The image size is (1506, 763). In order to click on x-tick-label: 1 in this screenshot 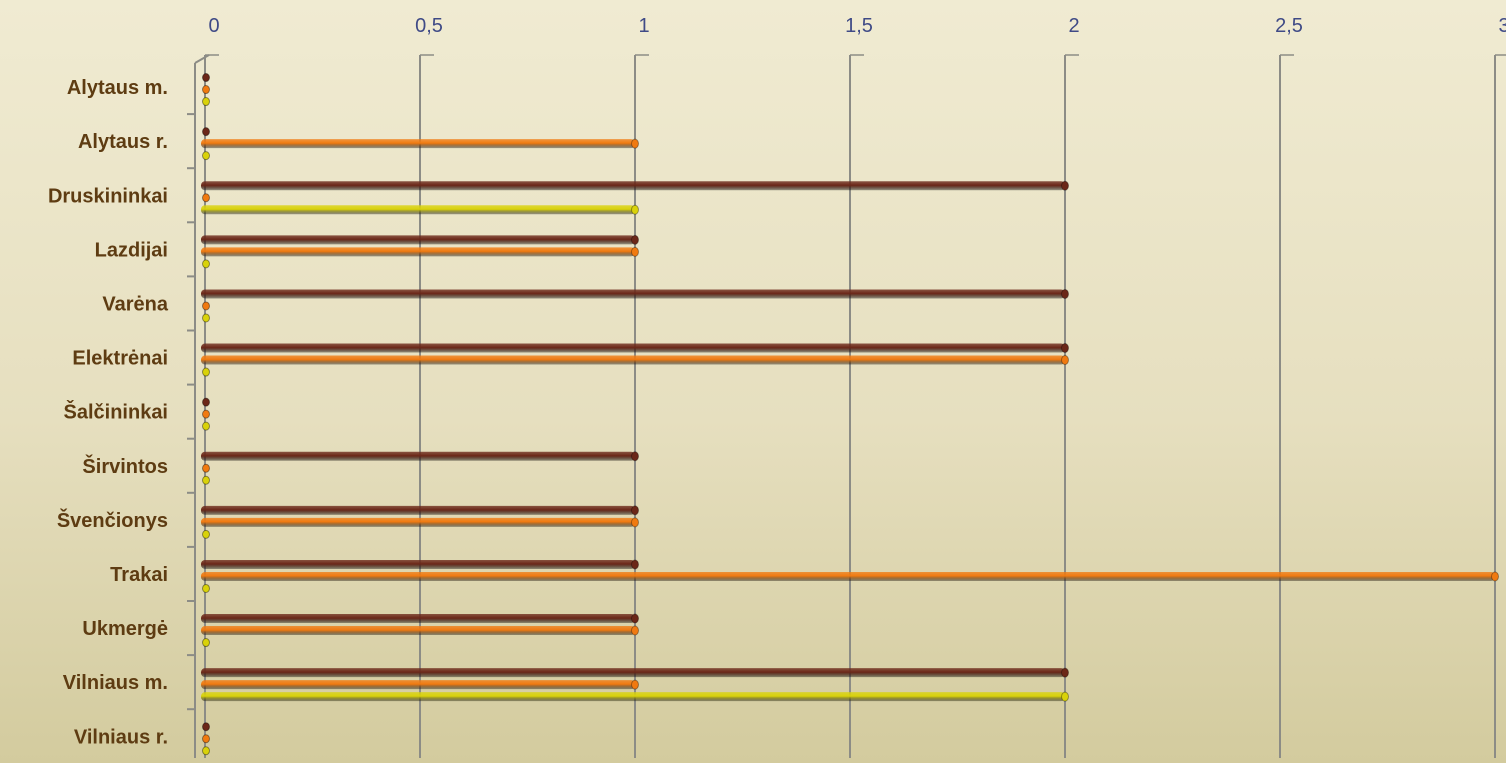, I will do `click(643, 26)`.